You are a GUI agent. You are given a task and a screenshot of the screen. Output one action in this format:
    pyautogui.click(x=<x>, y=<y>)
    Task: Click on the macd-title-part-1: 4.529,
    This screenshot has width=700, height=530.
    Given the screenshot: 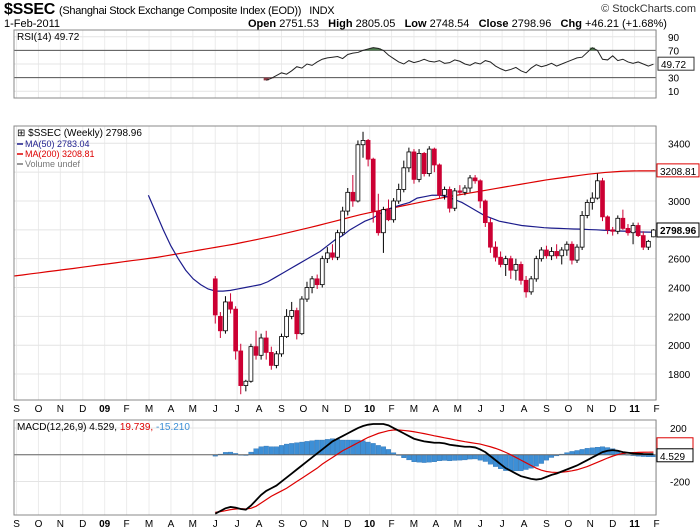 What is the action you would take?
    pyautogui.click(x=104, y=427)
    